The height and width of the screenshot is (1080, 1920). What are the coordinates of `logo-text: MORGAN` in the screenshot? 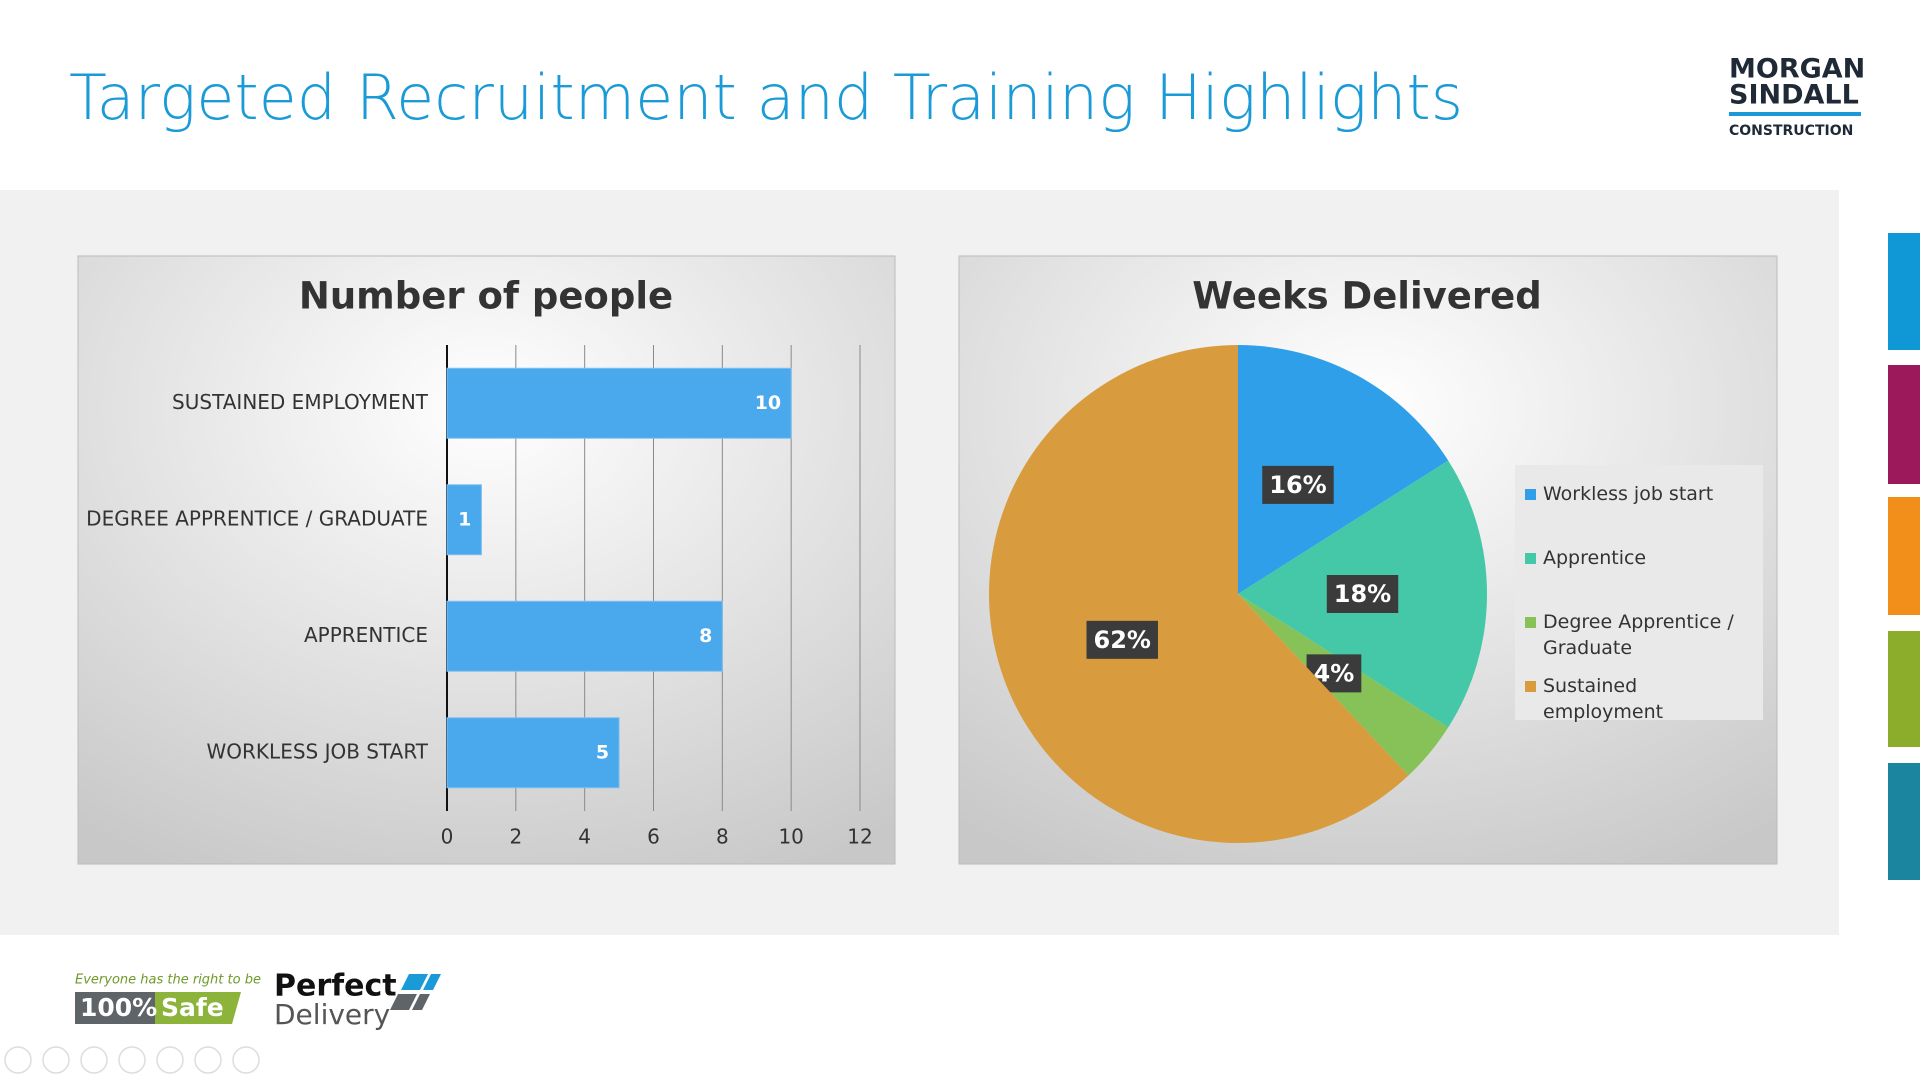 It's located at (1797, 69).